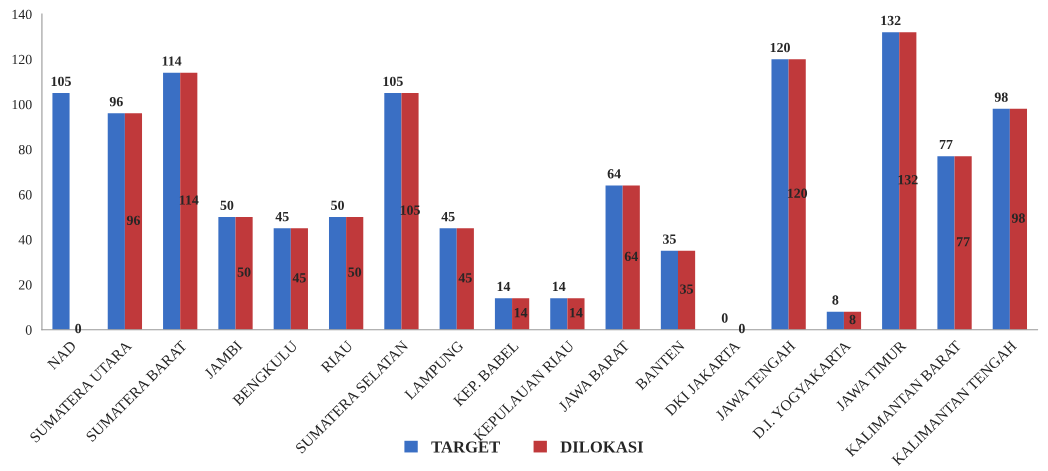  Describe the element at coordinates (602, 447) in the screenshot. I see `legend-label: DILOKASI` at that location.